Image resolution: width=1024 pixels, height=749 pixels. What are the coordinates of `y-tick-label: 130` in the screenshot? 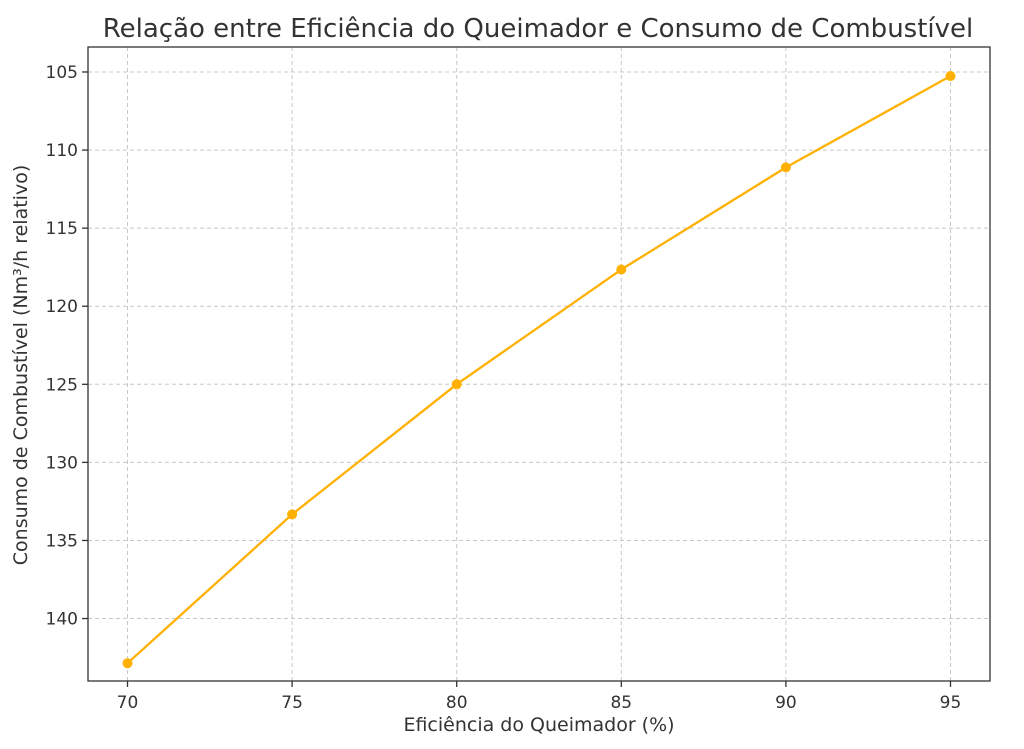 It's located at (62, 463).